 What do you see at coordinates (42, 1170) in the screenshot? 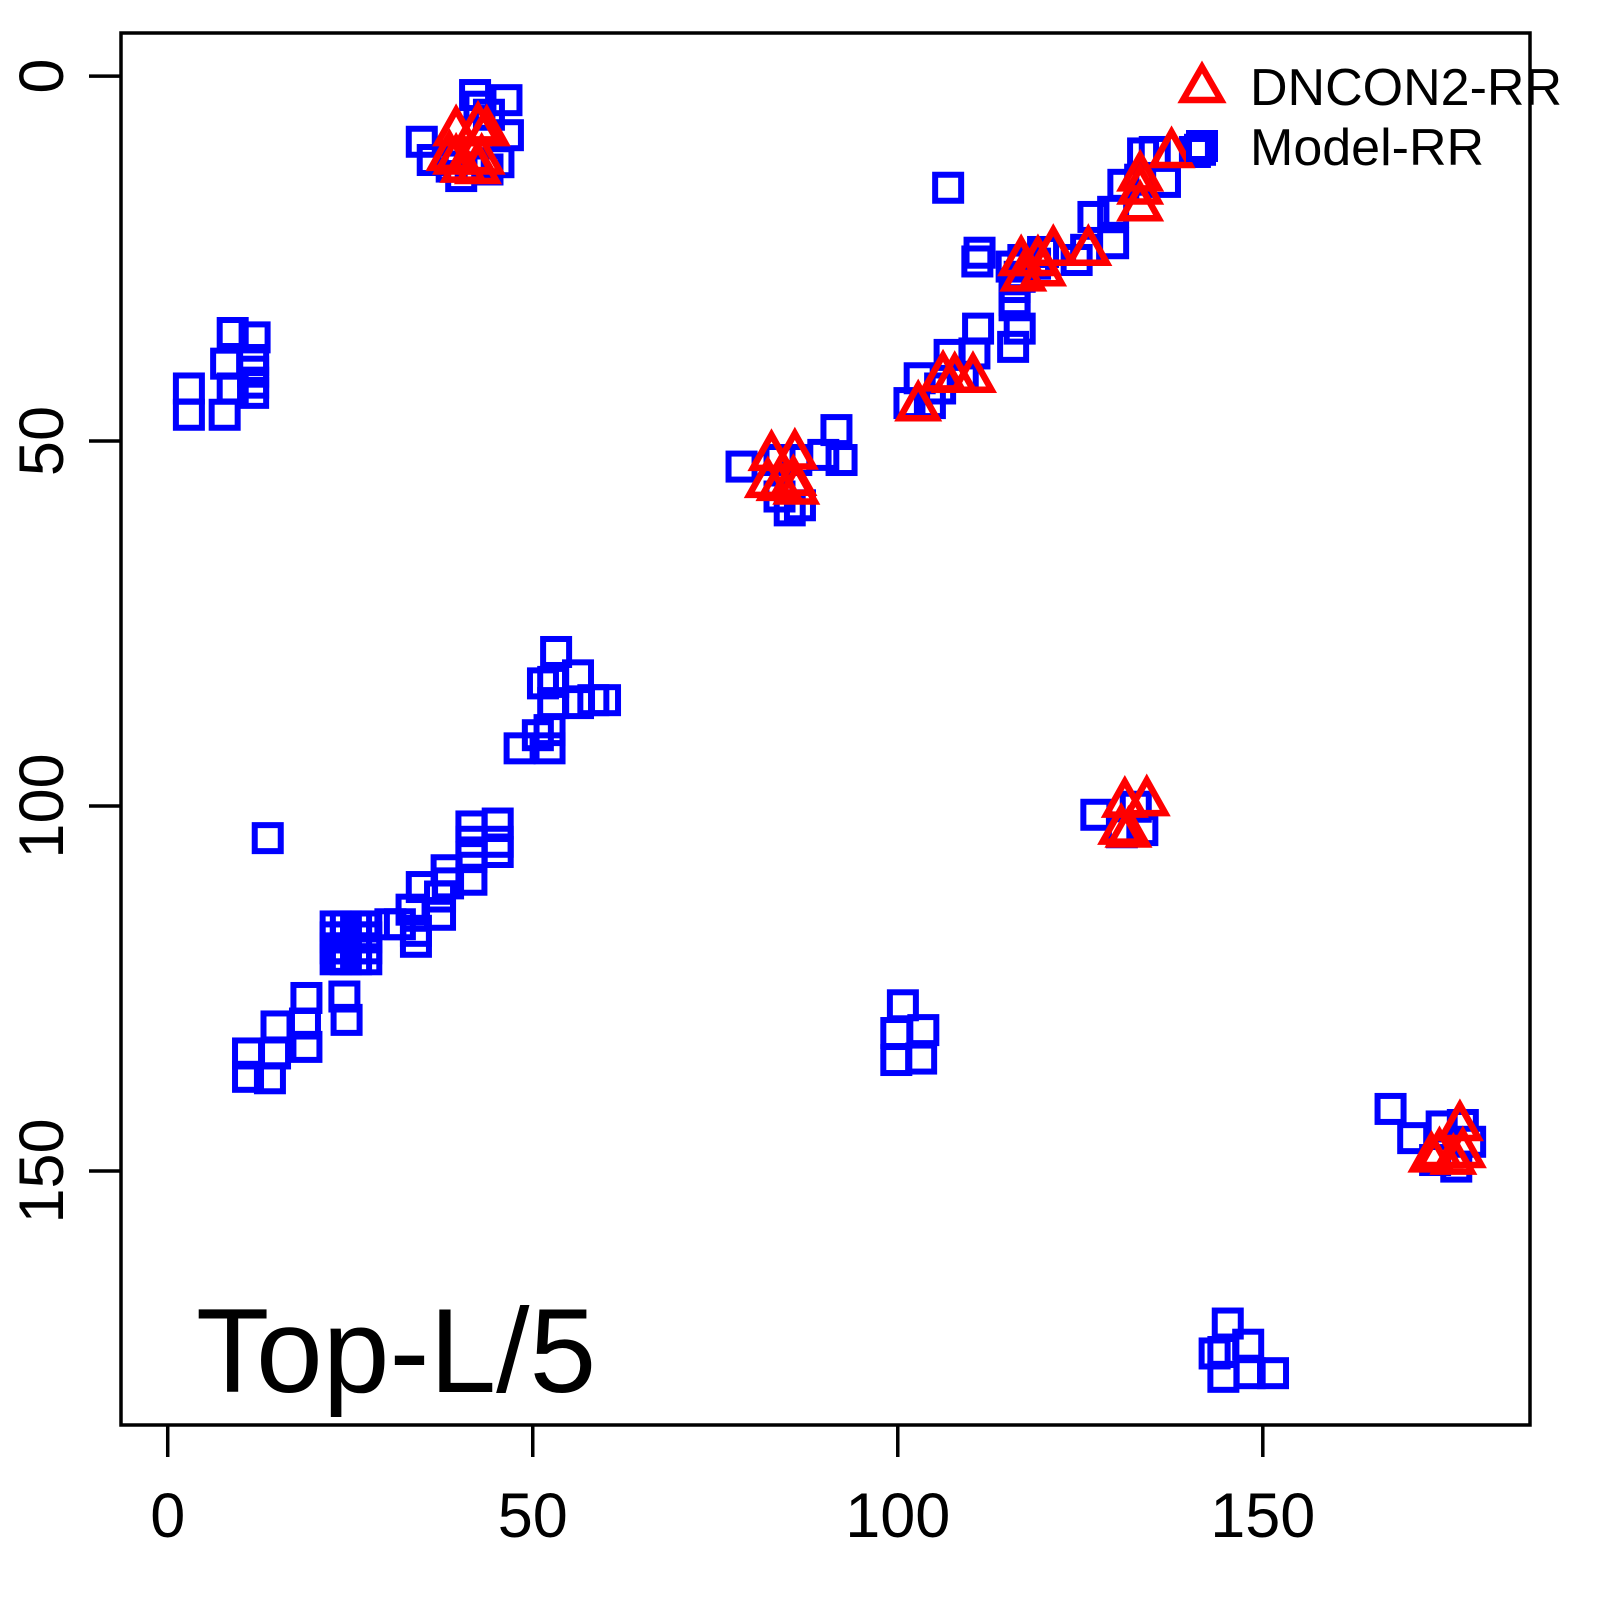
I see `y-tick-label: 150` at bounding box center [42, 1170].